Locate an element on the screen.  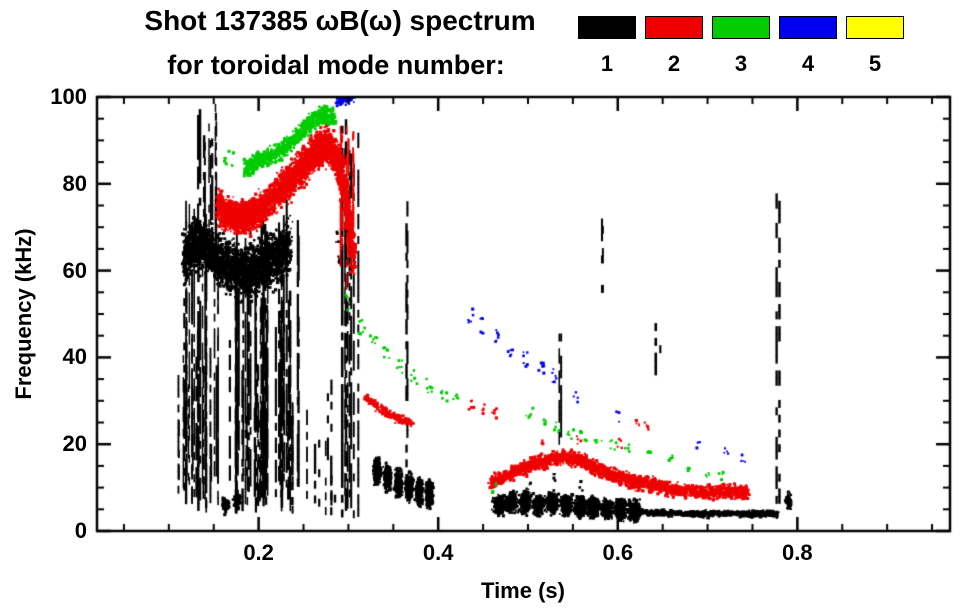
legend-mode-number: 4 is located at coordinates (808, 63).